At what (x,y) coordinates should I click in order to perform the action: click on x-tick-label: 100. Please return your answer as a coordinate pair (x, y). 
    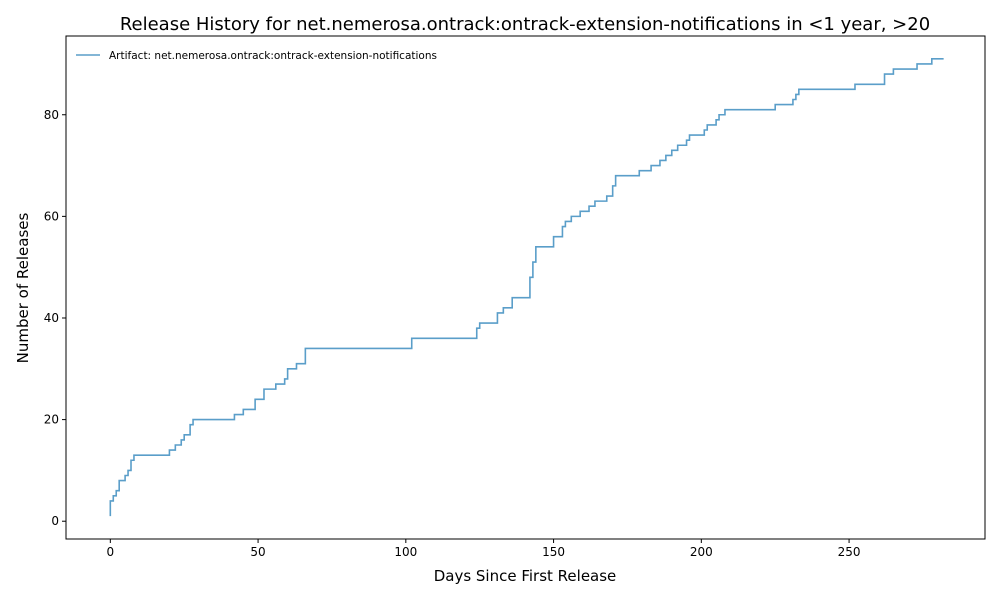
    Looking at the image, I should click on (405, 552).